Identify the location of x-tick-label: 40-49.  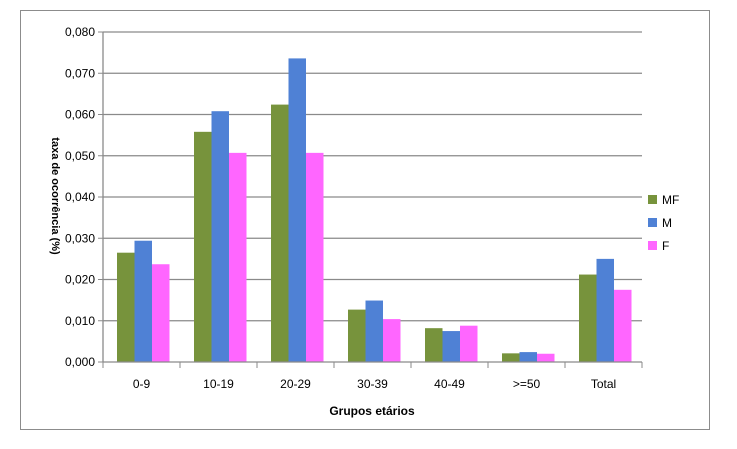
(449, 384).